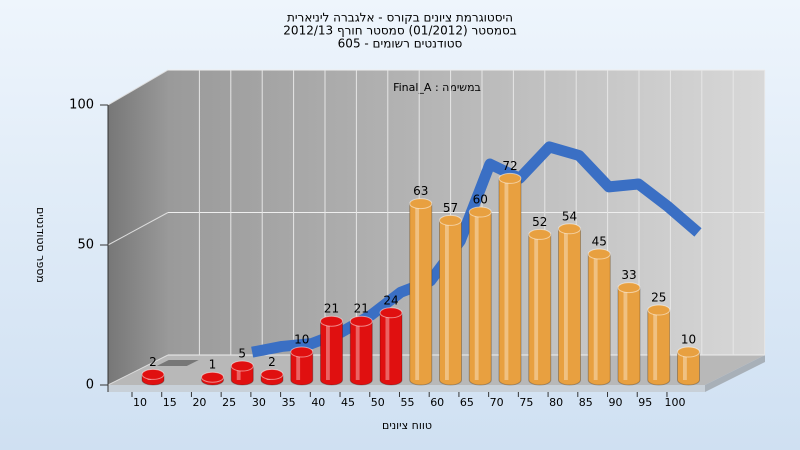 This screenshot has width=800, height=450. What do you see at coordinates (450, 208) in the screenshot?
I see `data-label: 57` at bounding box center [450, 208].